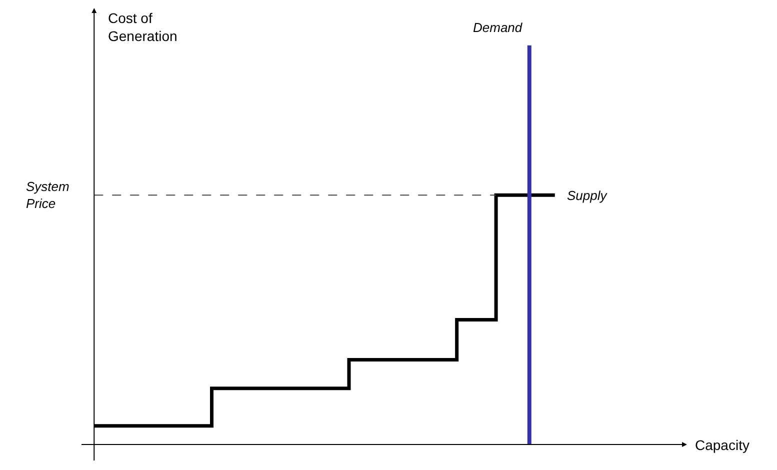 The width and height of the screenshot is (777, 470). I want to click on series-label: Supply, so click(587, 195).